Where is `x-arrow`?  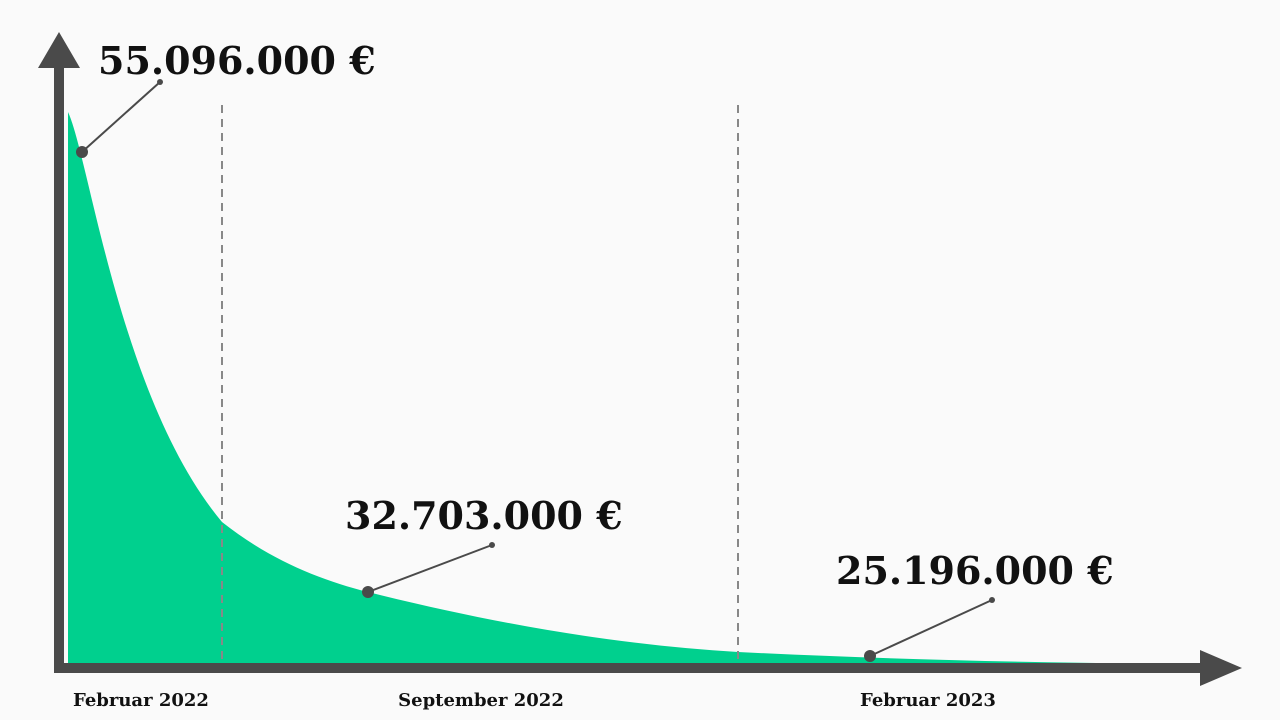 x-arrow is located at coordinates (1221, 668).